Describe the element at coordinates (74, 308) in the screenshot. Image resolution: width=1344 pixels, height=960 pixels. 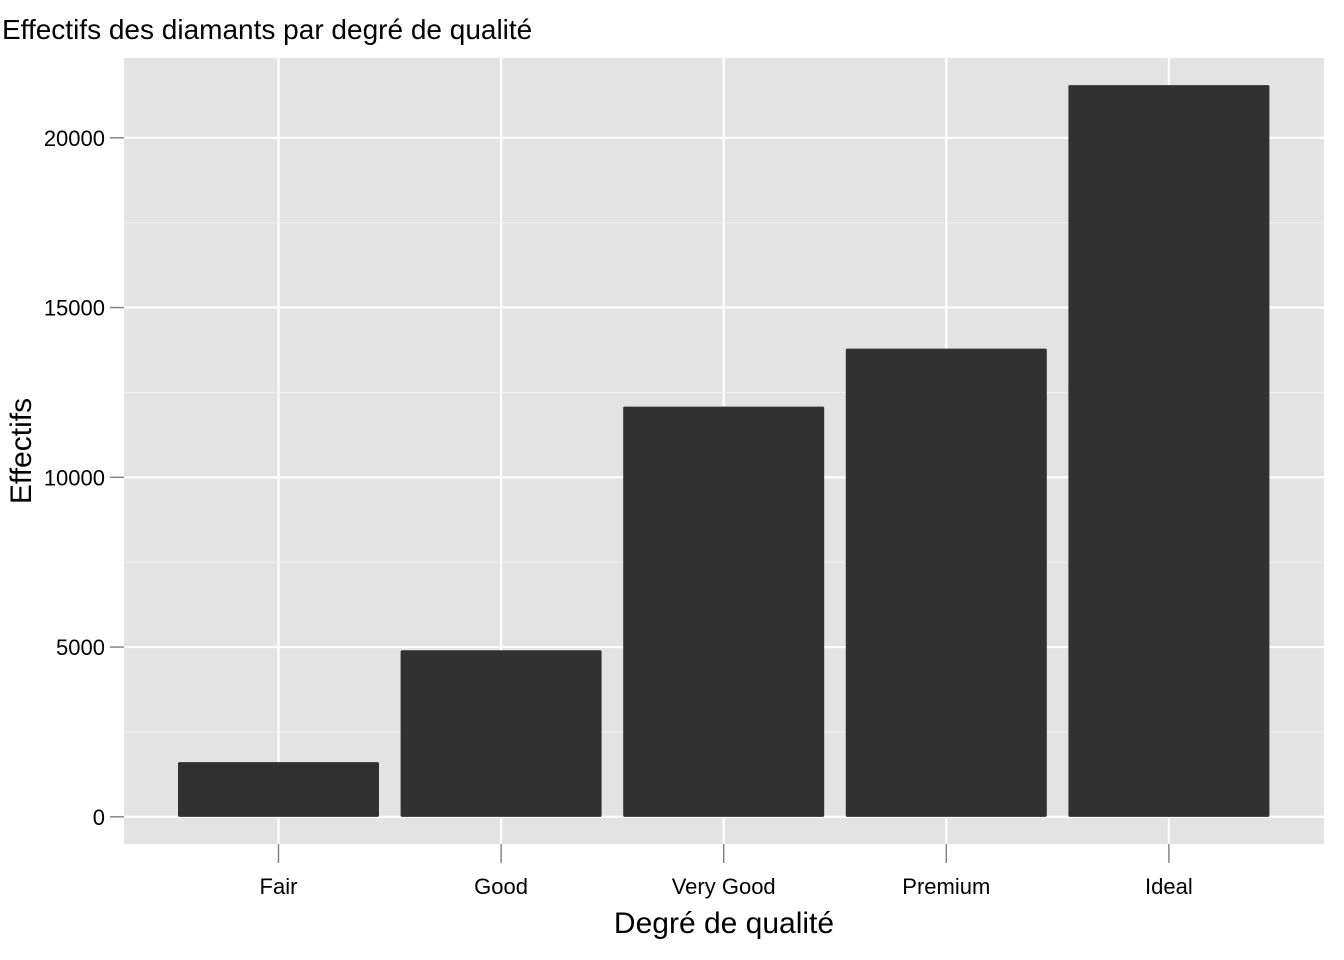
I see `y-tick-label: 15000` at that location.